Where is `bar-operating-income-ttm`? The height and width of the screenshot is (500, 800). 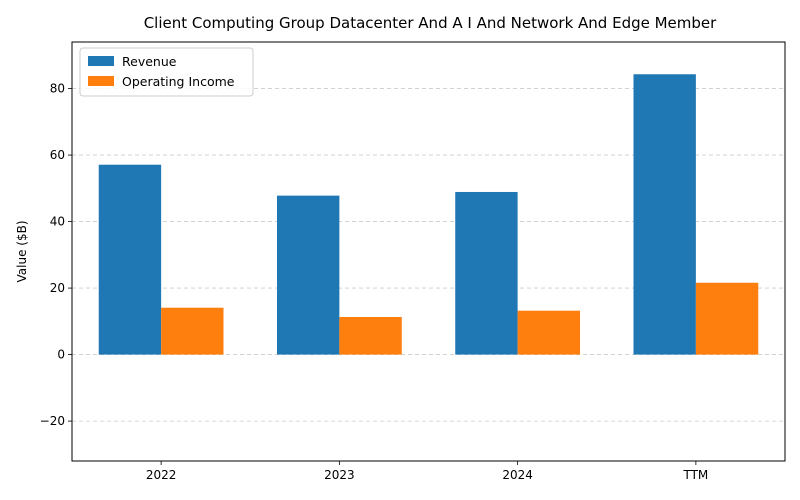 bar-operating-income-ttm is located at coordinates (727, 318).